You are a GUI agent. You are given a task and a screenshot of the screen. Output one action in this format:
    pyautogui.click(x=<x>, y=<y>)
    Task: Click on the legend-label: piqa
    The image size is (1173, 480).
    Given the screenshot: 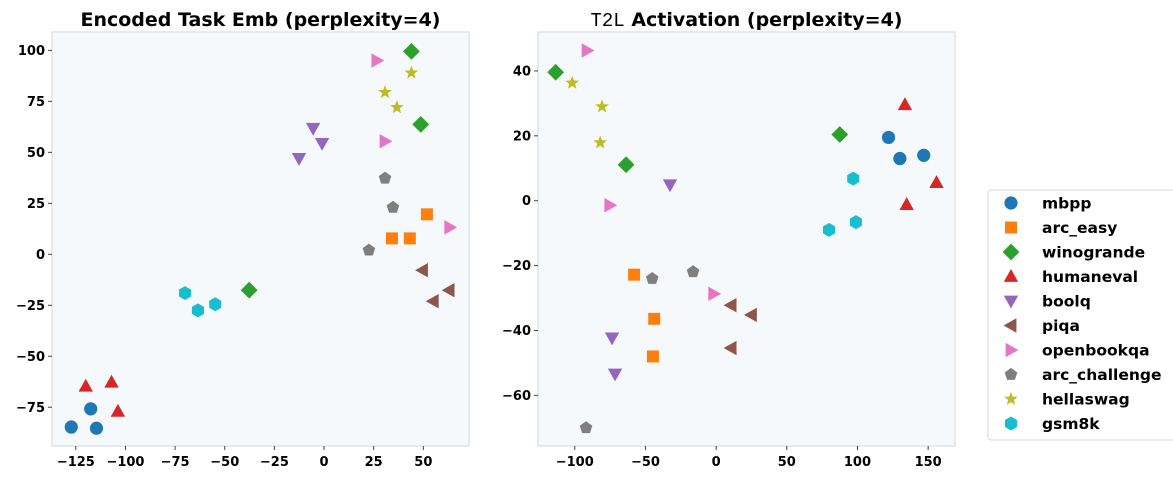 What is the action you would take?
    pyautogui.click(x=1061, y=326)
    